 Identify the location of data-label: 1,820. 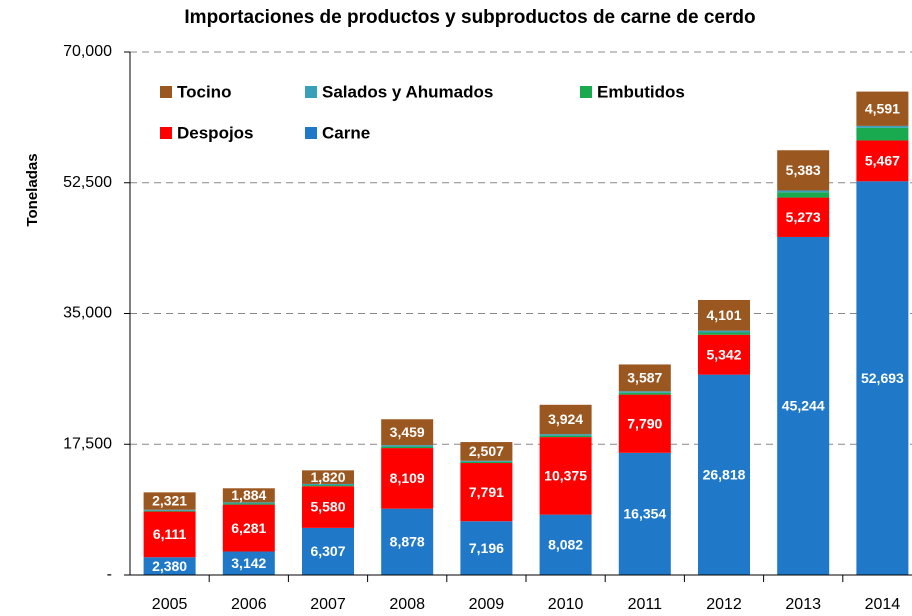
(327, 477).